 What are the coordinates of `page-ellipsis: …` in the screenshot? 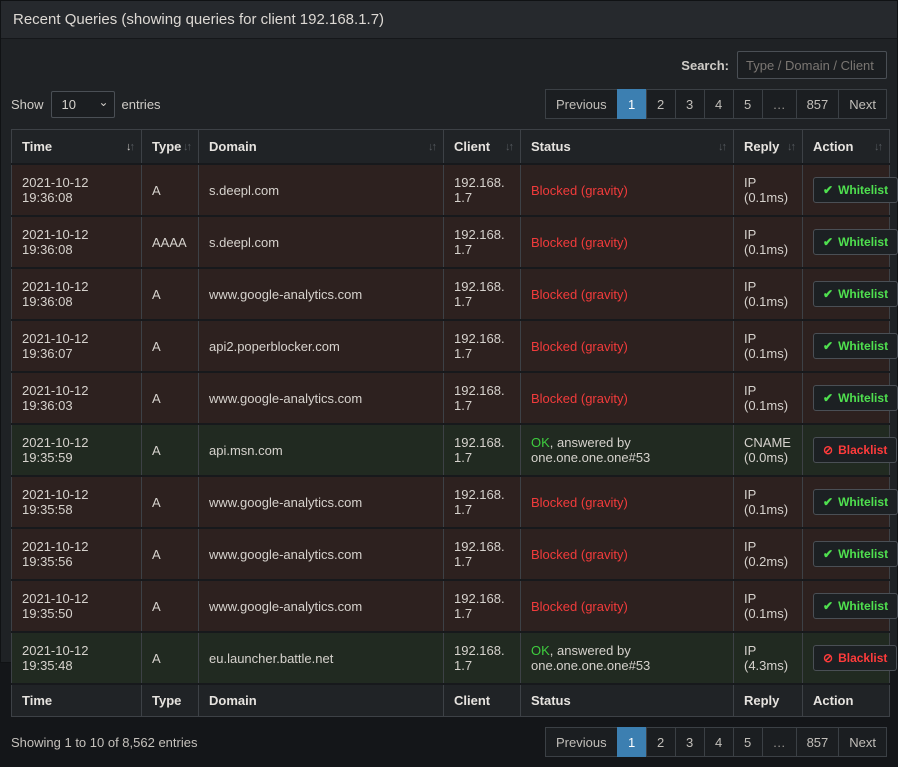 It's located at (779, 742).